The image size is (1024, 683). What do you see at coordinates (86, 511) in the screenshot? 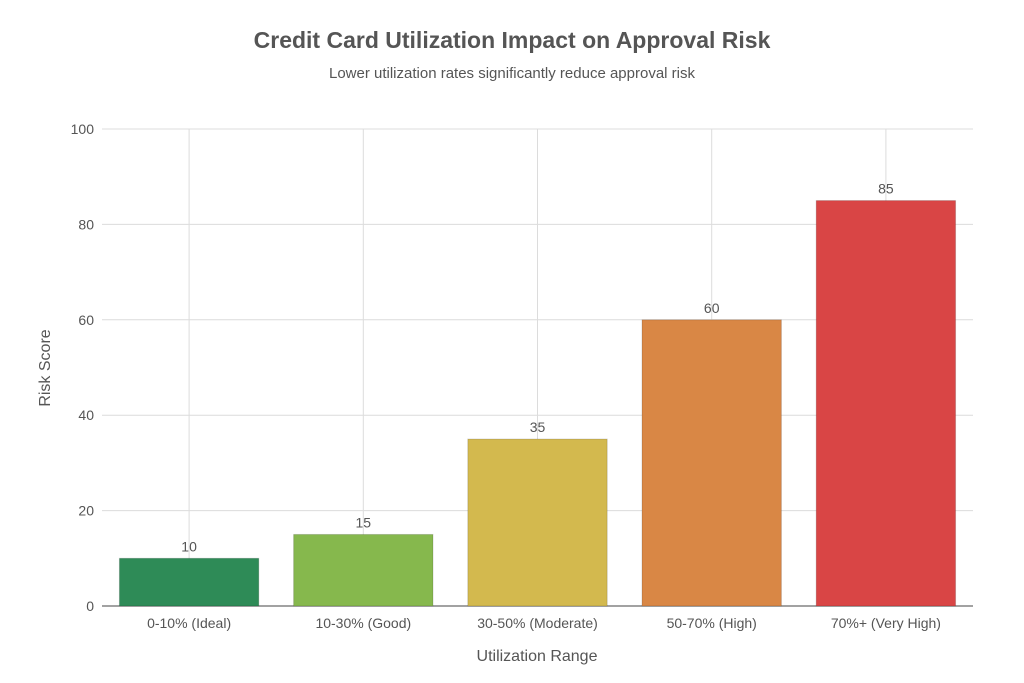
I see `y-tick-label: 20` at bounding box center [86, 511].